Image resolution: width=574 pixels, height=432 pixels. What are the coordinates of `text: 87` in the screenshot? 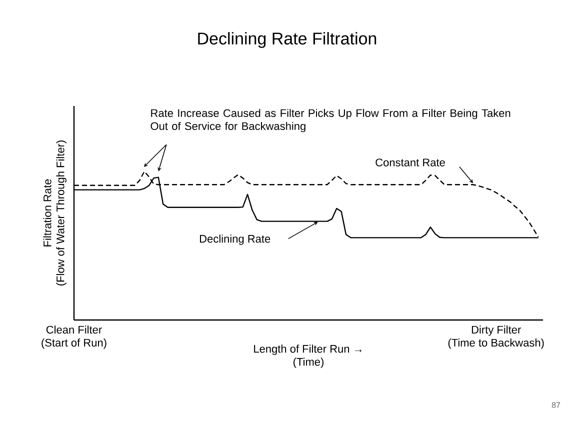 It's located at (556, 405).